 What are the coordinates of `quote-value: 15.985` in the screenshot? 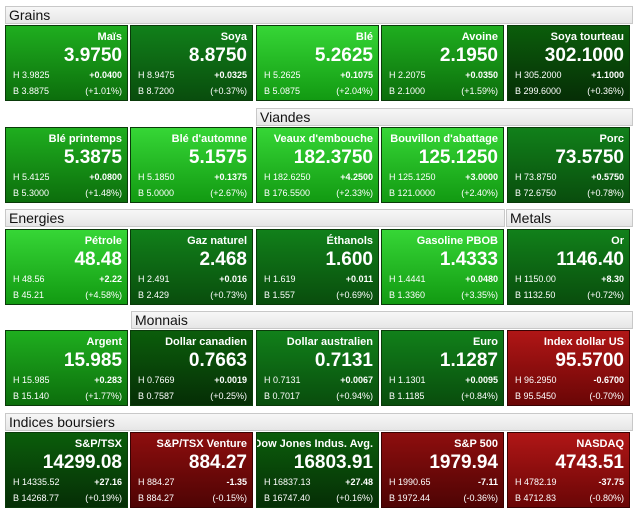 It's located at (92, 360).